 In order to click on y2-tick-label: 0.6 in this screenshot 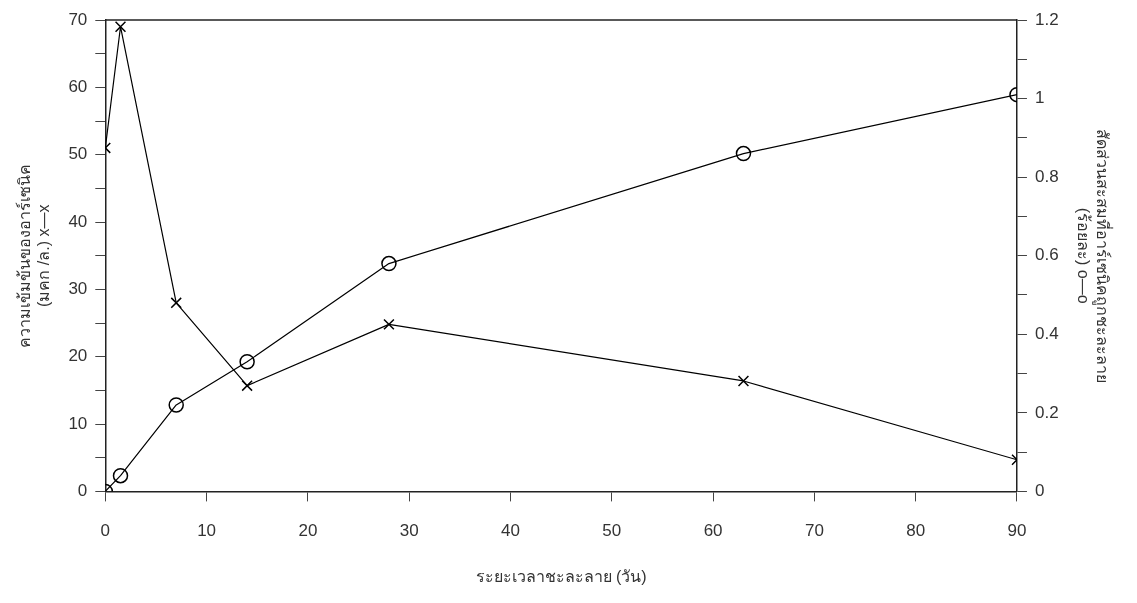, I will do `click(1046, 255)`.